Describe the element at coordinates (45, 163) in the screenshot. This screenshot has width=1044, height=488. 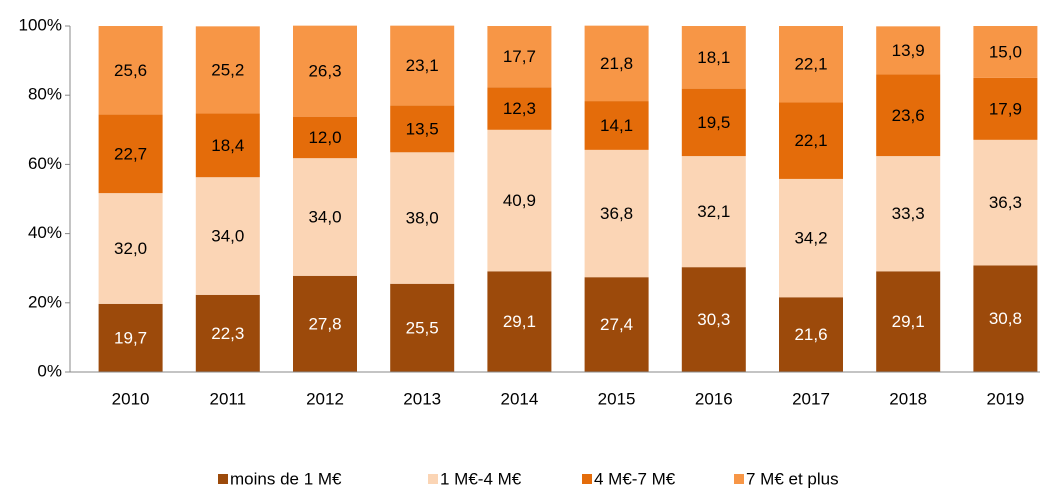
I see `y-tick-label: 60%` at that location.